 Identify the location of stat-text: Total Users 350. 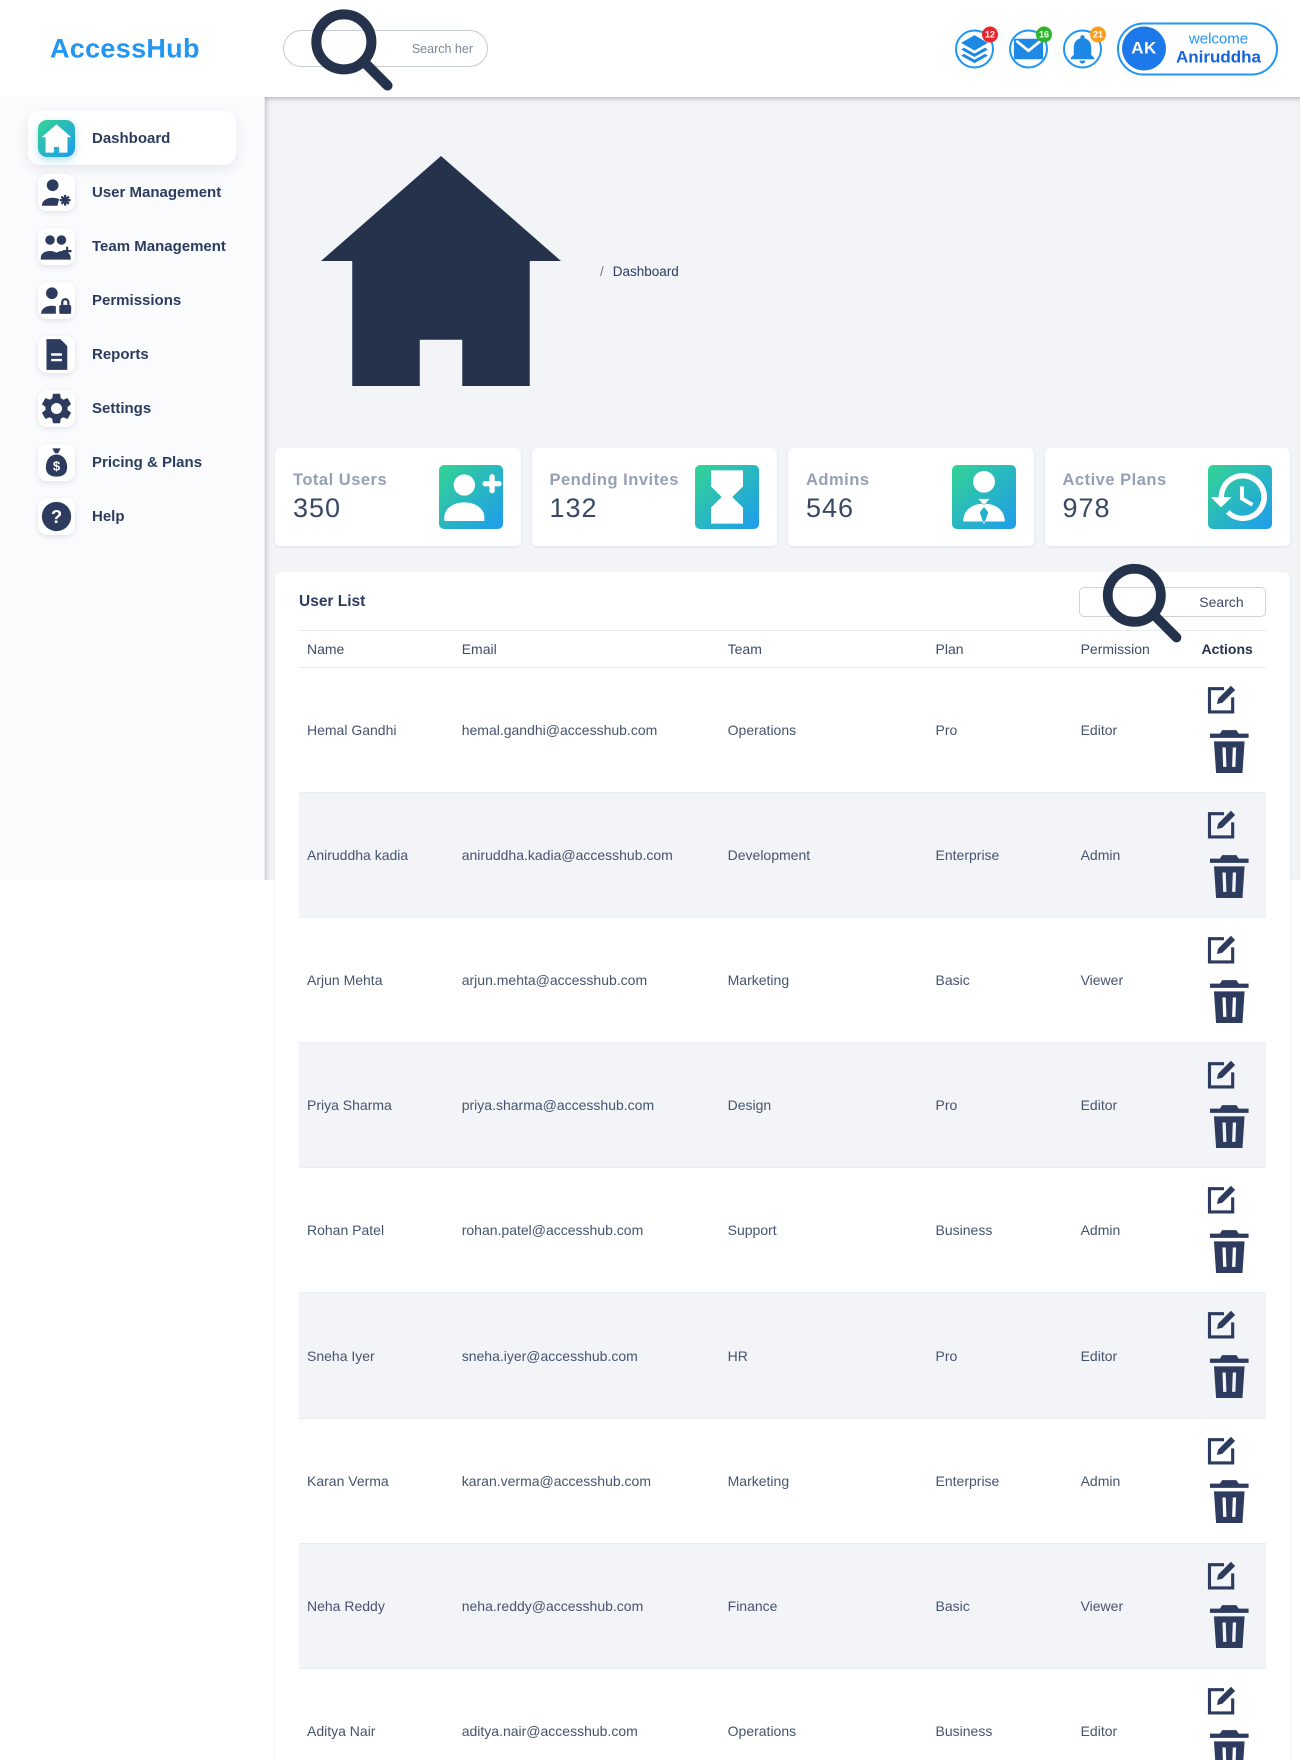
(340, 497).